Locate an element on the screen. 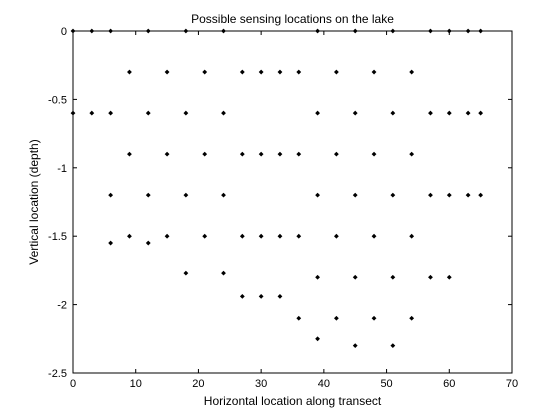  chart-title: Possible sensing locations on the lake is located at coordinates (292, 19).